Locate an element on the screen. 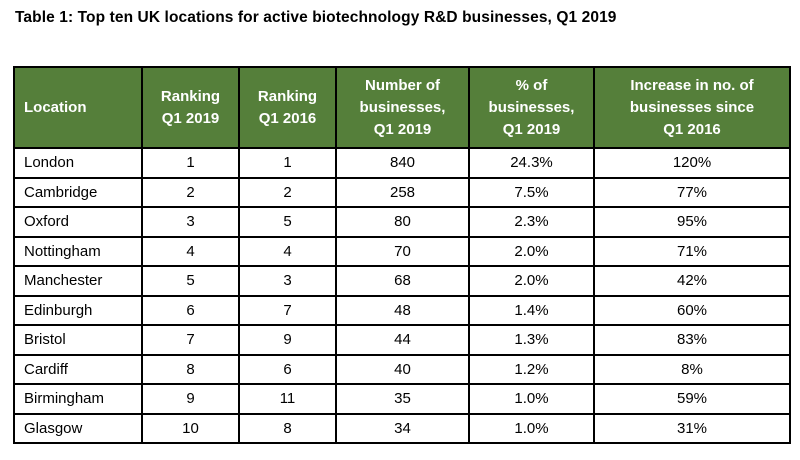  table-row: Bristol 7 9 44 1.3% 83% is located at coordinates (402, 340).